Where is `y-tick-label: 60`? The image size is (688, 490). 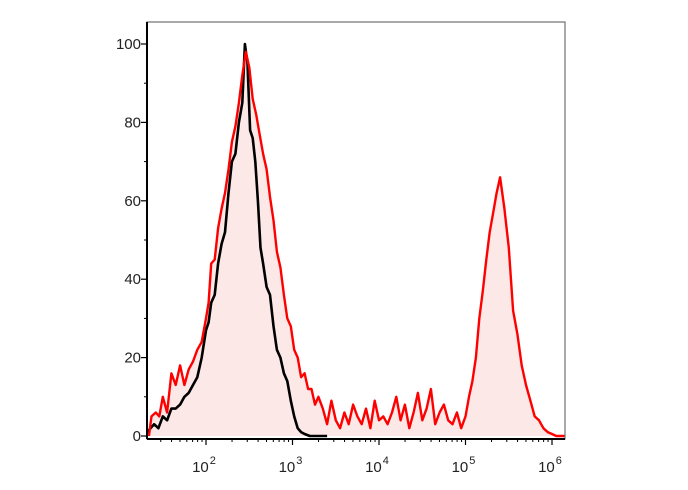 y-tick-label: 60 is located at coordinates (132, 201).